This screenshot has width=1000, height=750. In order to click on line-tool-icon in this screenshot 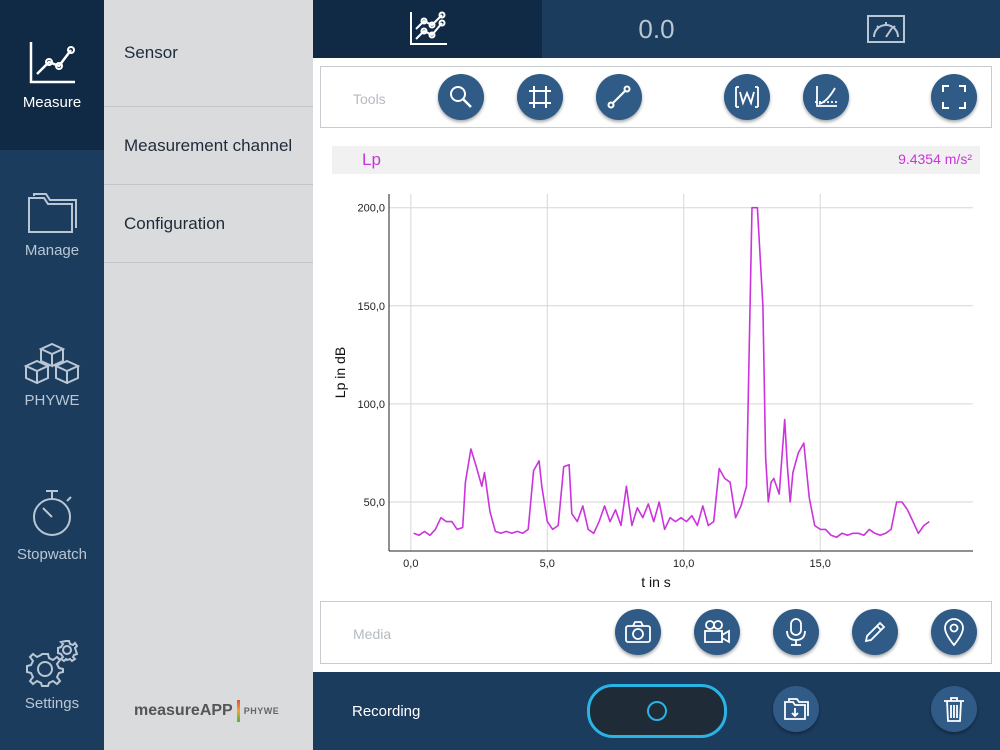, I will do `click(619, 97)`.